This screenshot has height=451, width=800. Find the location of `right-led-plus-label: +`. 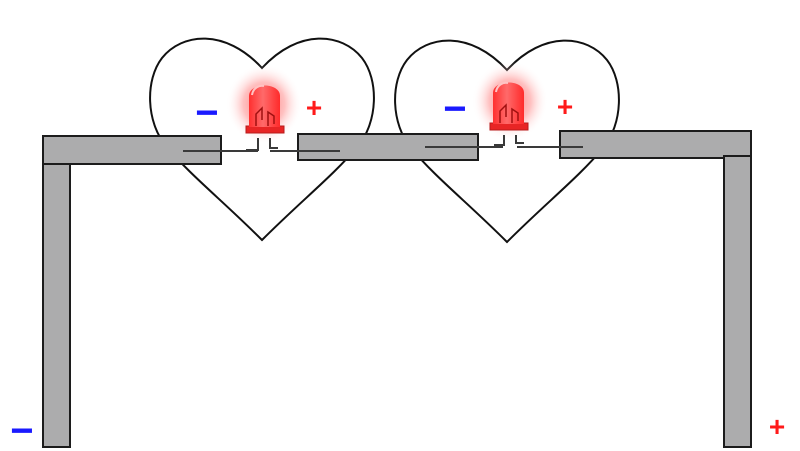

right-led-plus-label: + is located at coordinates (565, 106).